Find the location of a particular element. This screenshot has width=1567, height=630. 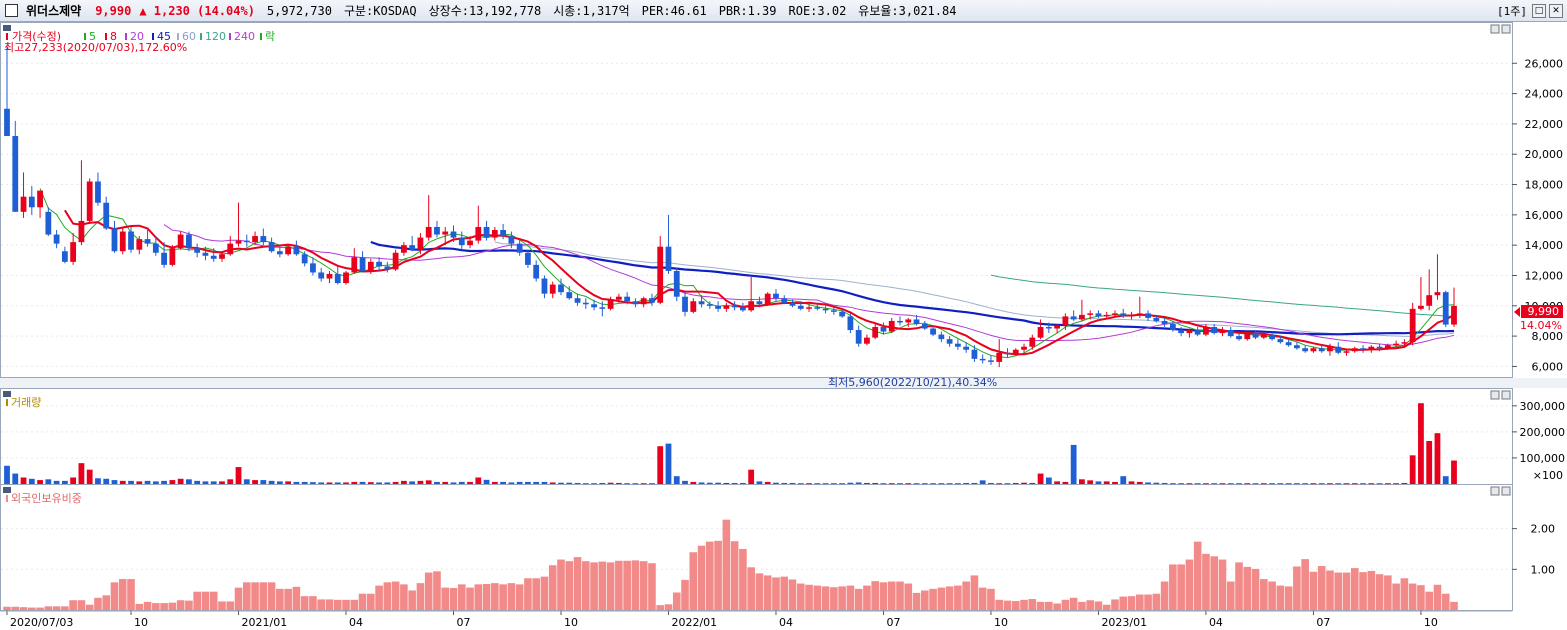

foreign-title: 외국인보유비중 is located at coordinates (46, 498).